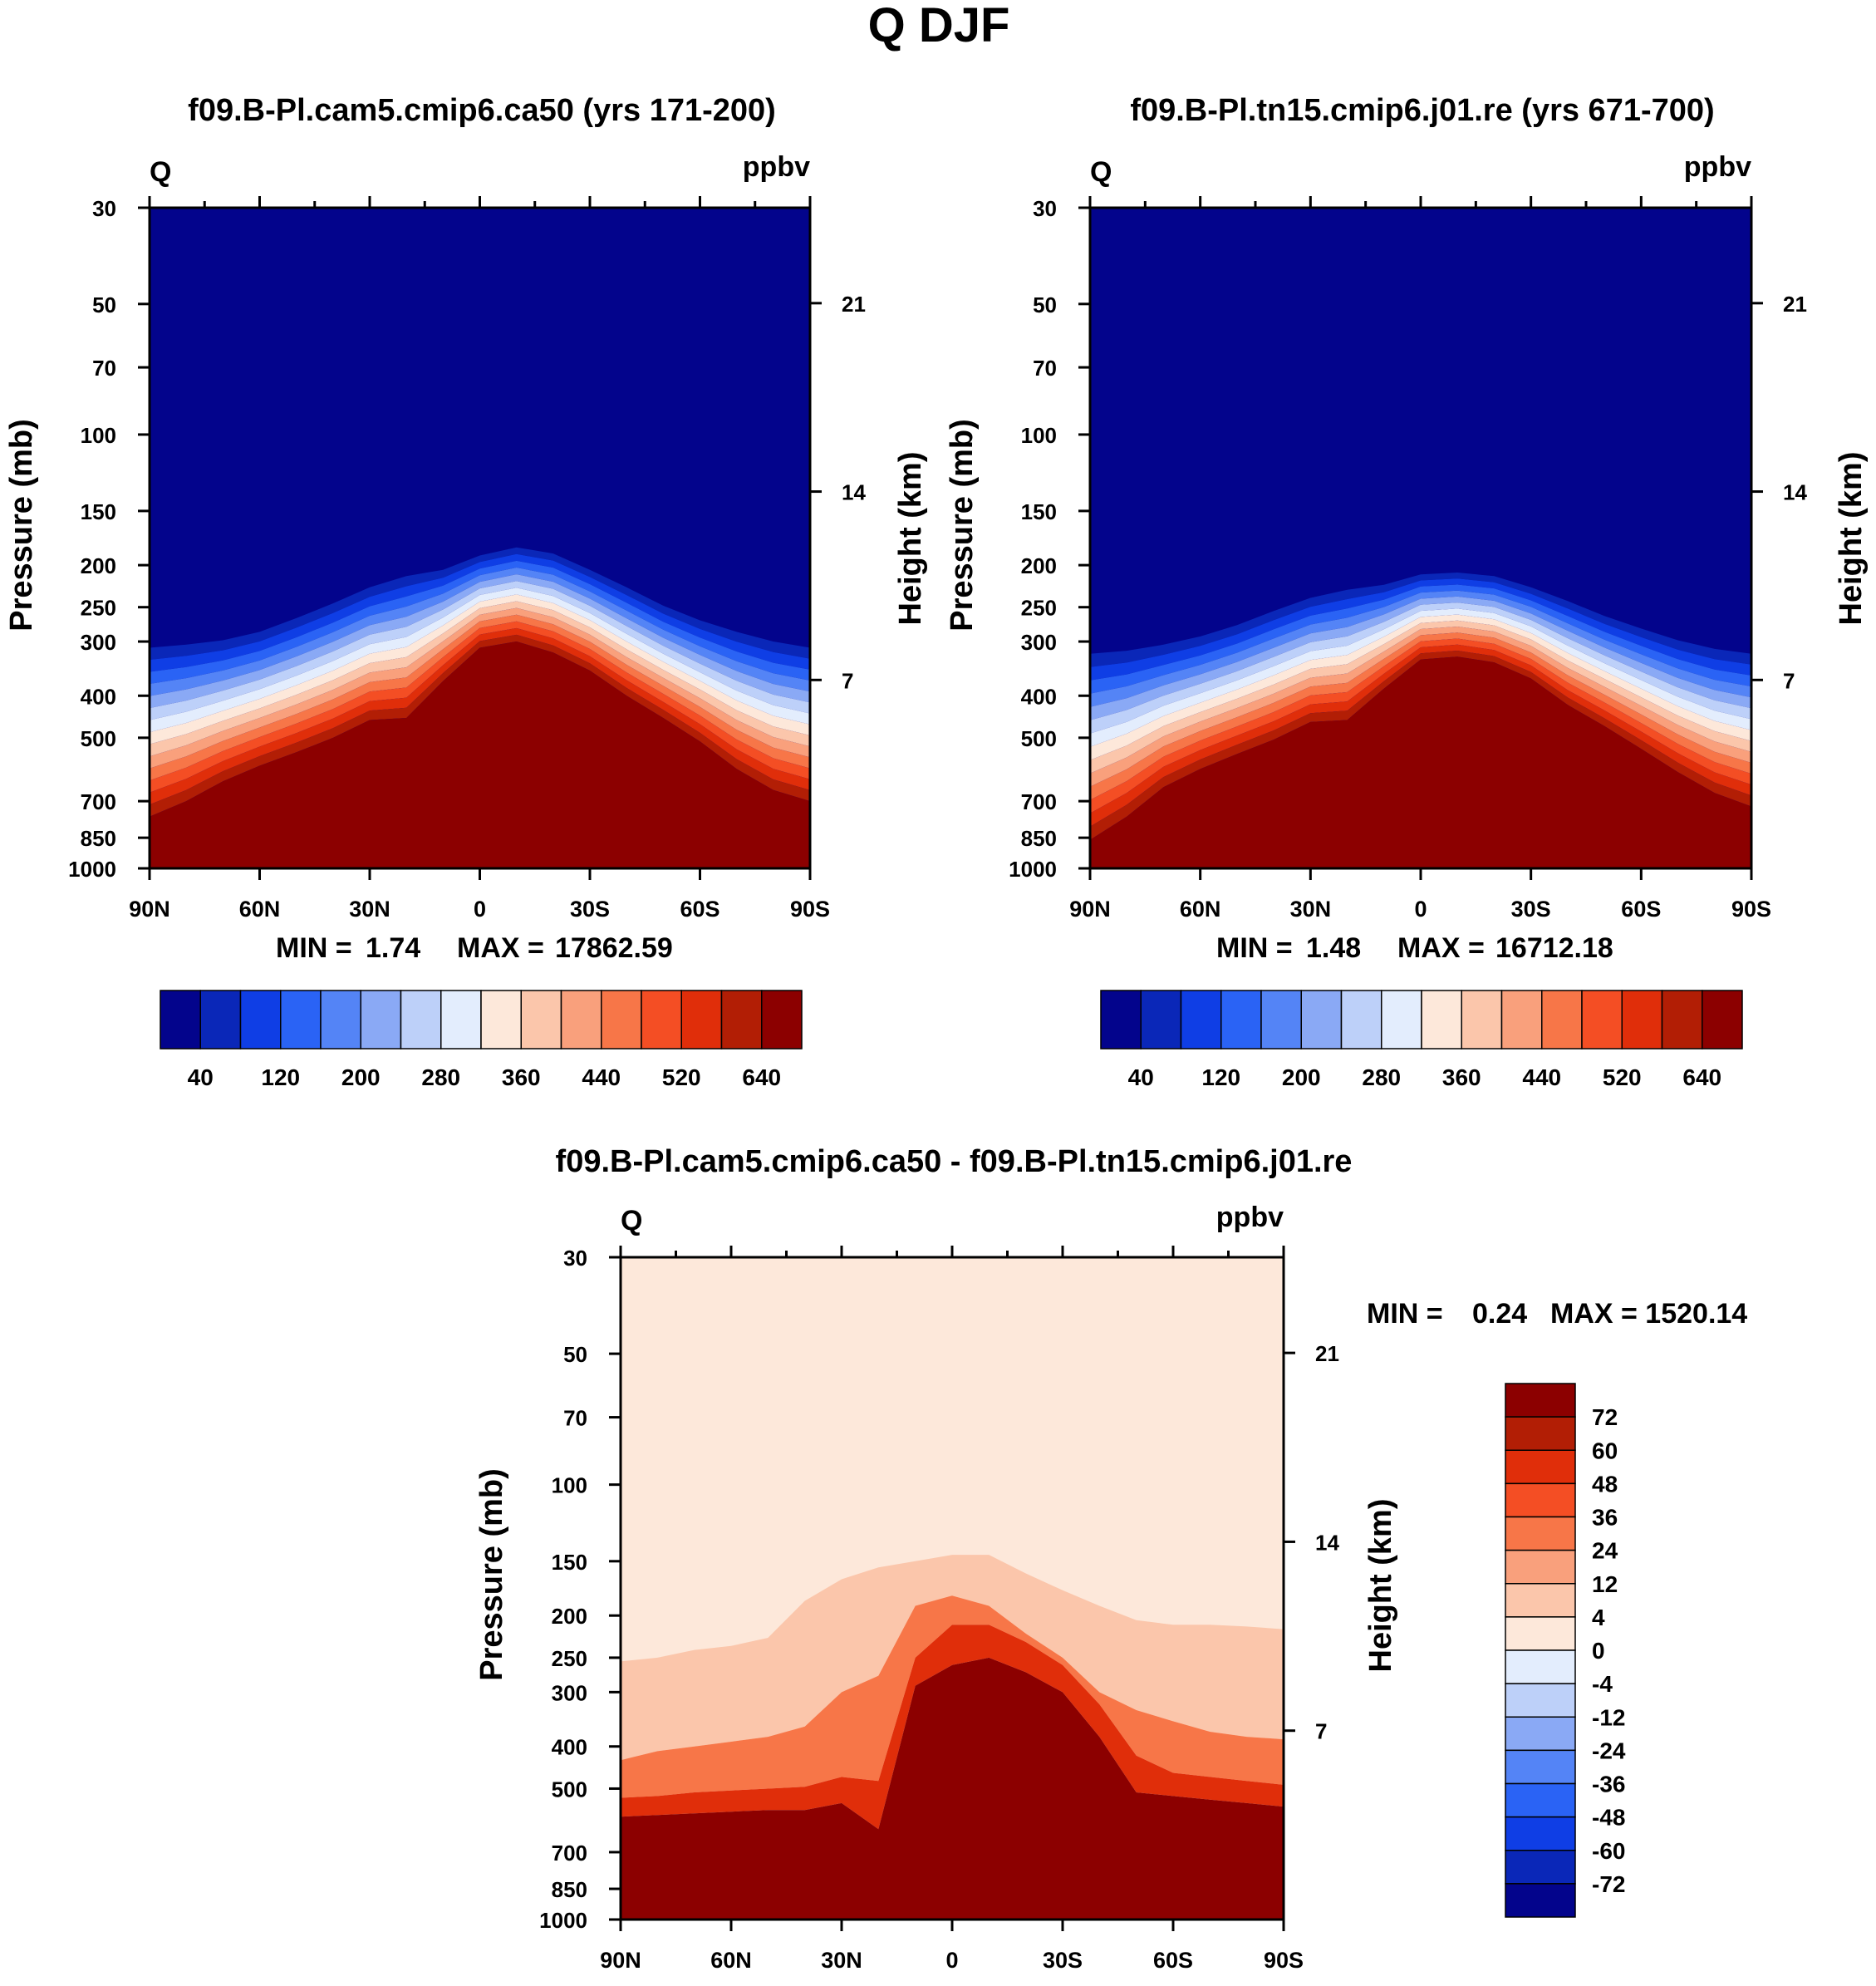  I want to click on colorbar-label: 440, so click(1541, 1077).